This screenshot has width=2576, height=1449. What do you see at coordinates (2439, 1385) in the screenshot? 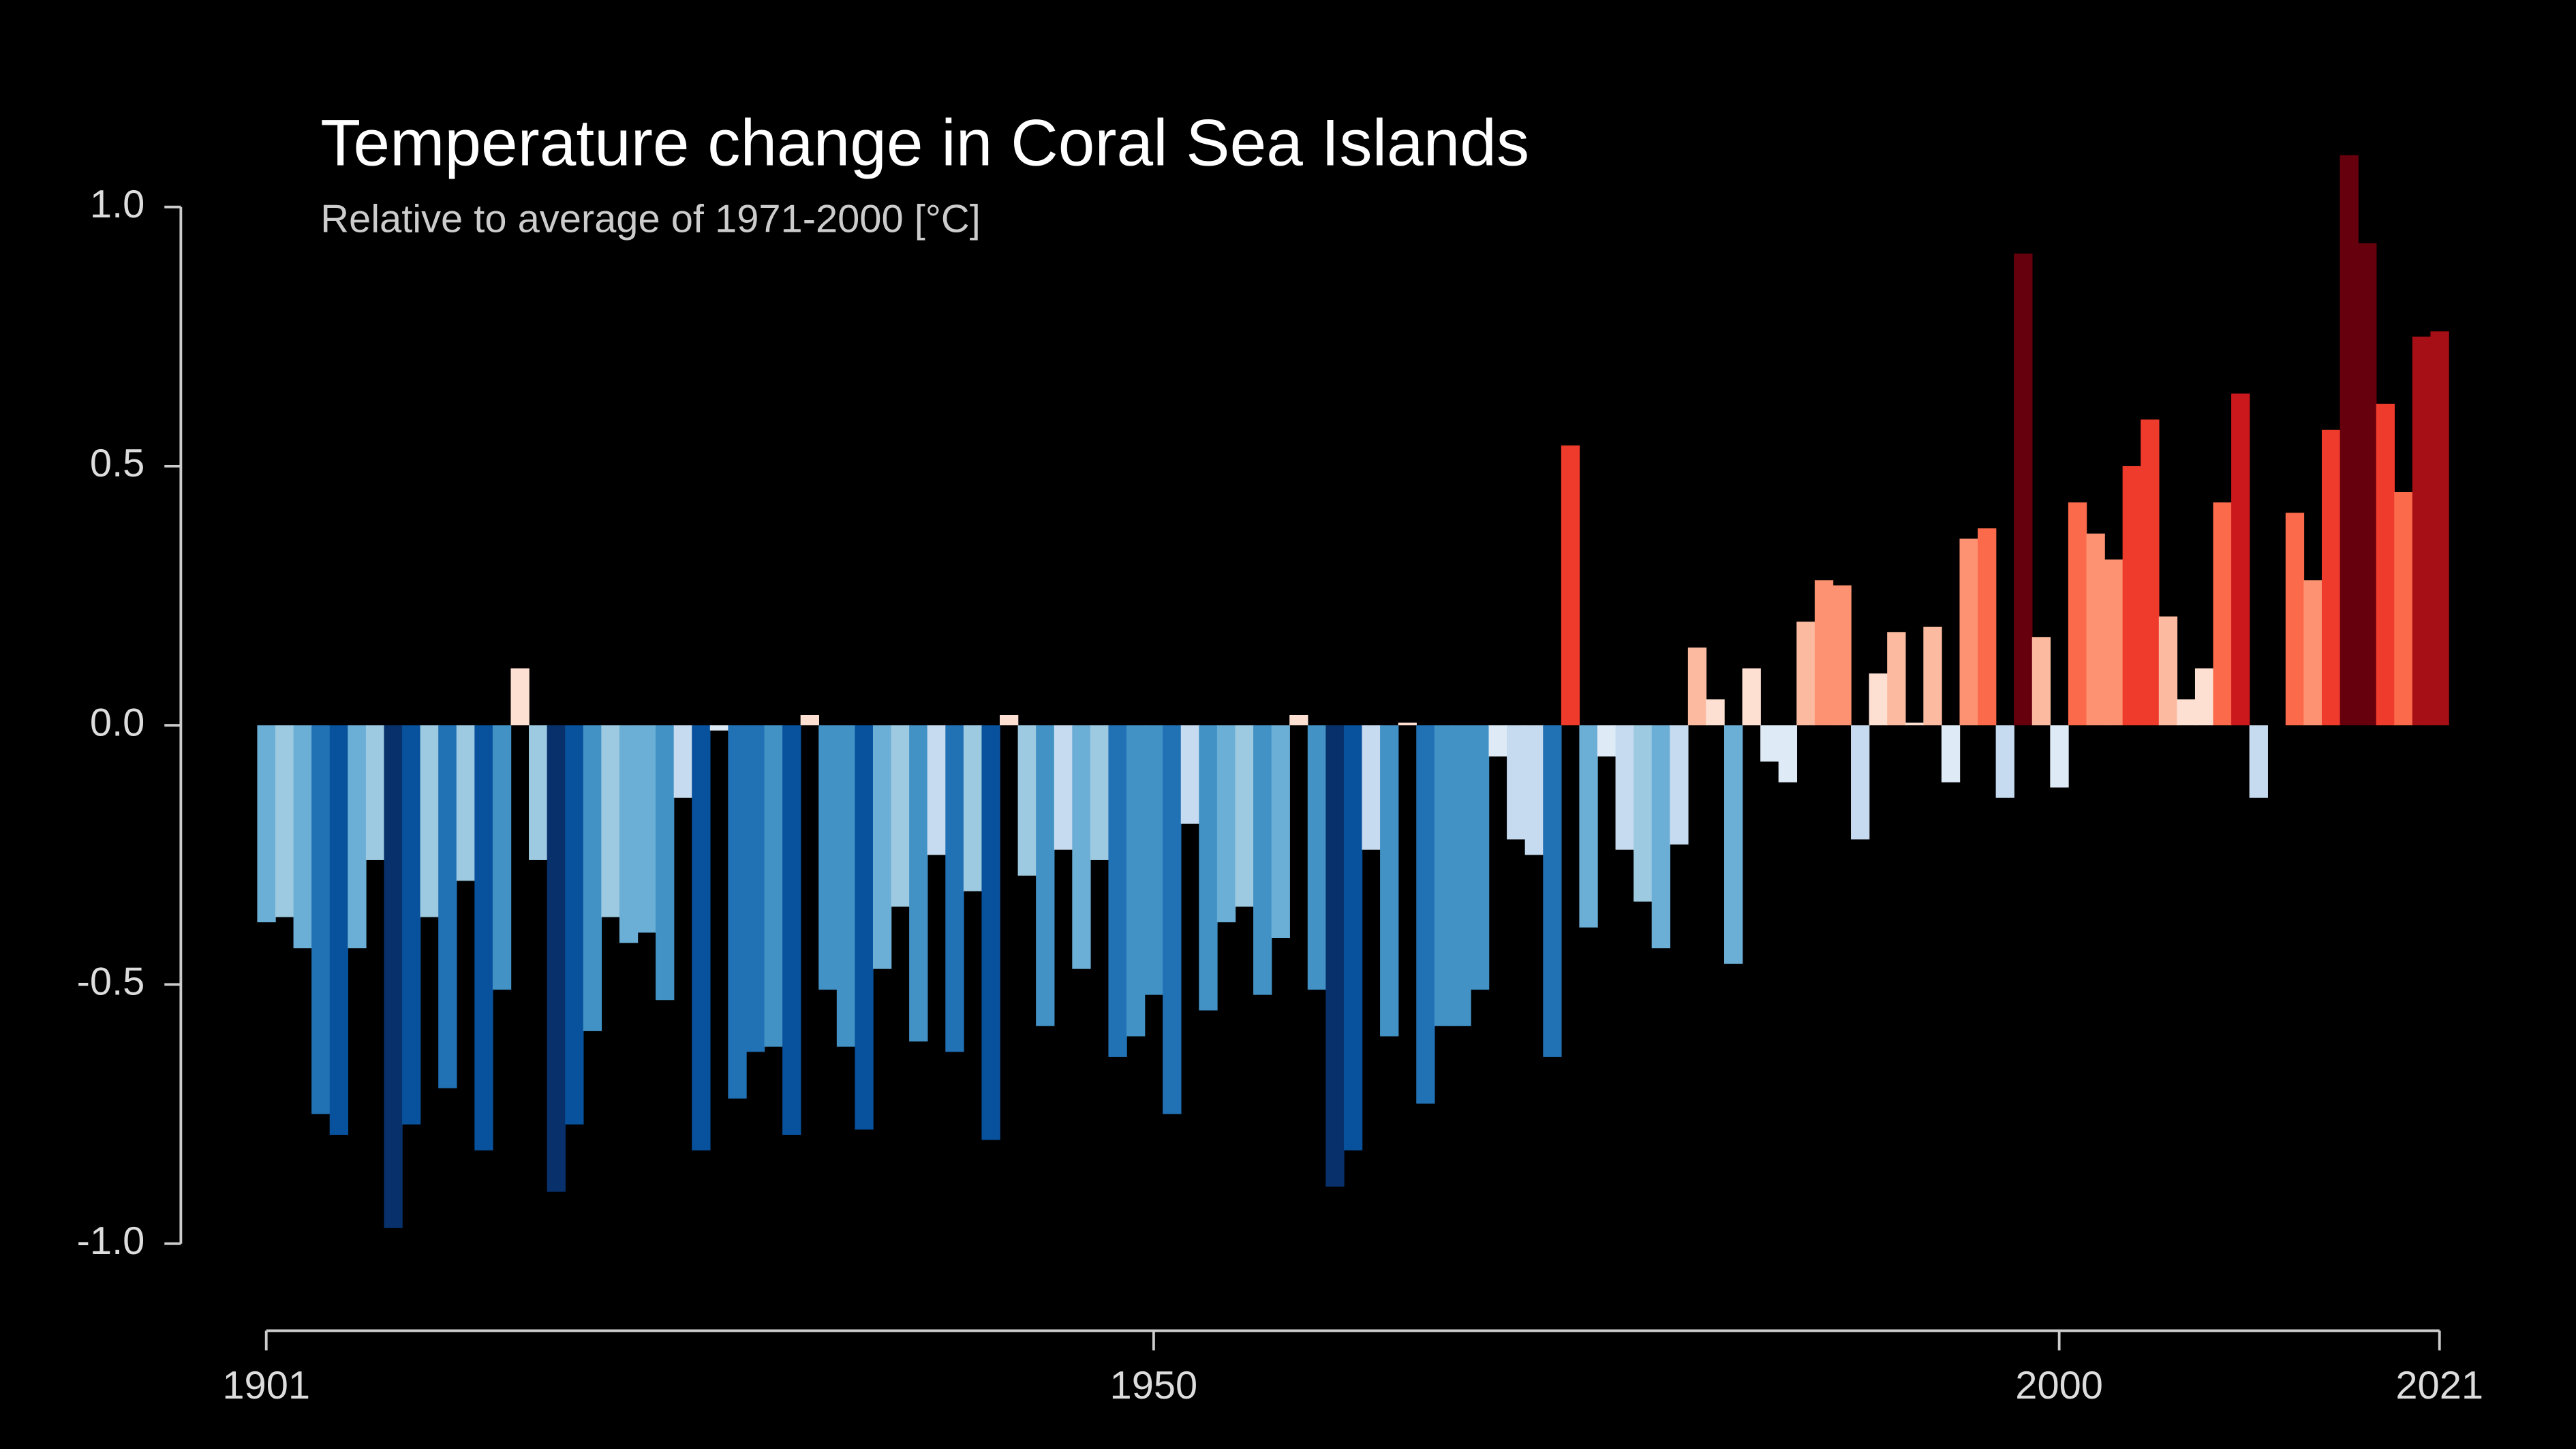
I see `x-tick-label: 2021` at bounding box center [2439, 1385].